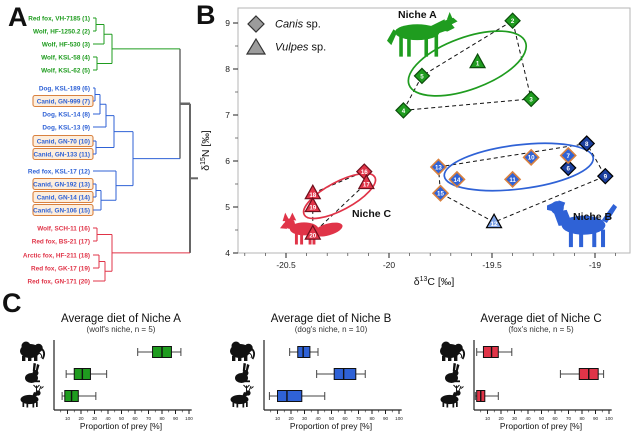 Image resolution: width=634 pixels, height=435 pixels. Describe the element at coordinates (206, 150) in the screenshot. I see `y-axis-label: δ15N [‰]` at that location.